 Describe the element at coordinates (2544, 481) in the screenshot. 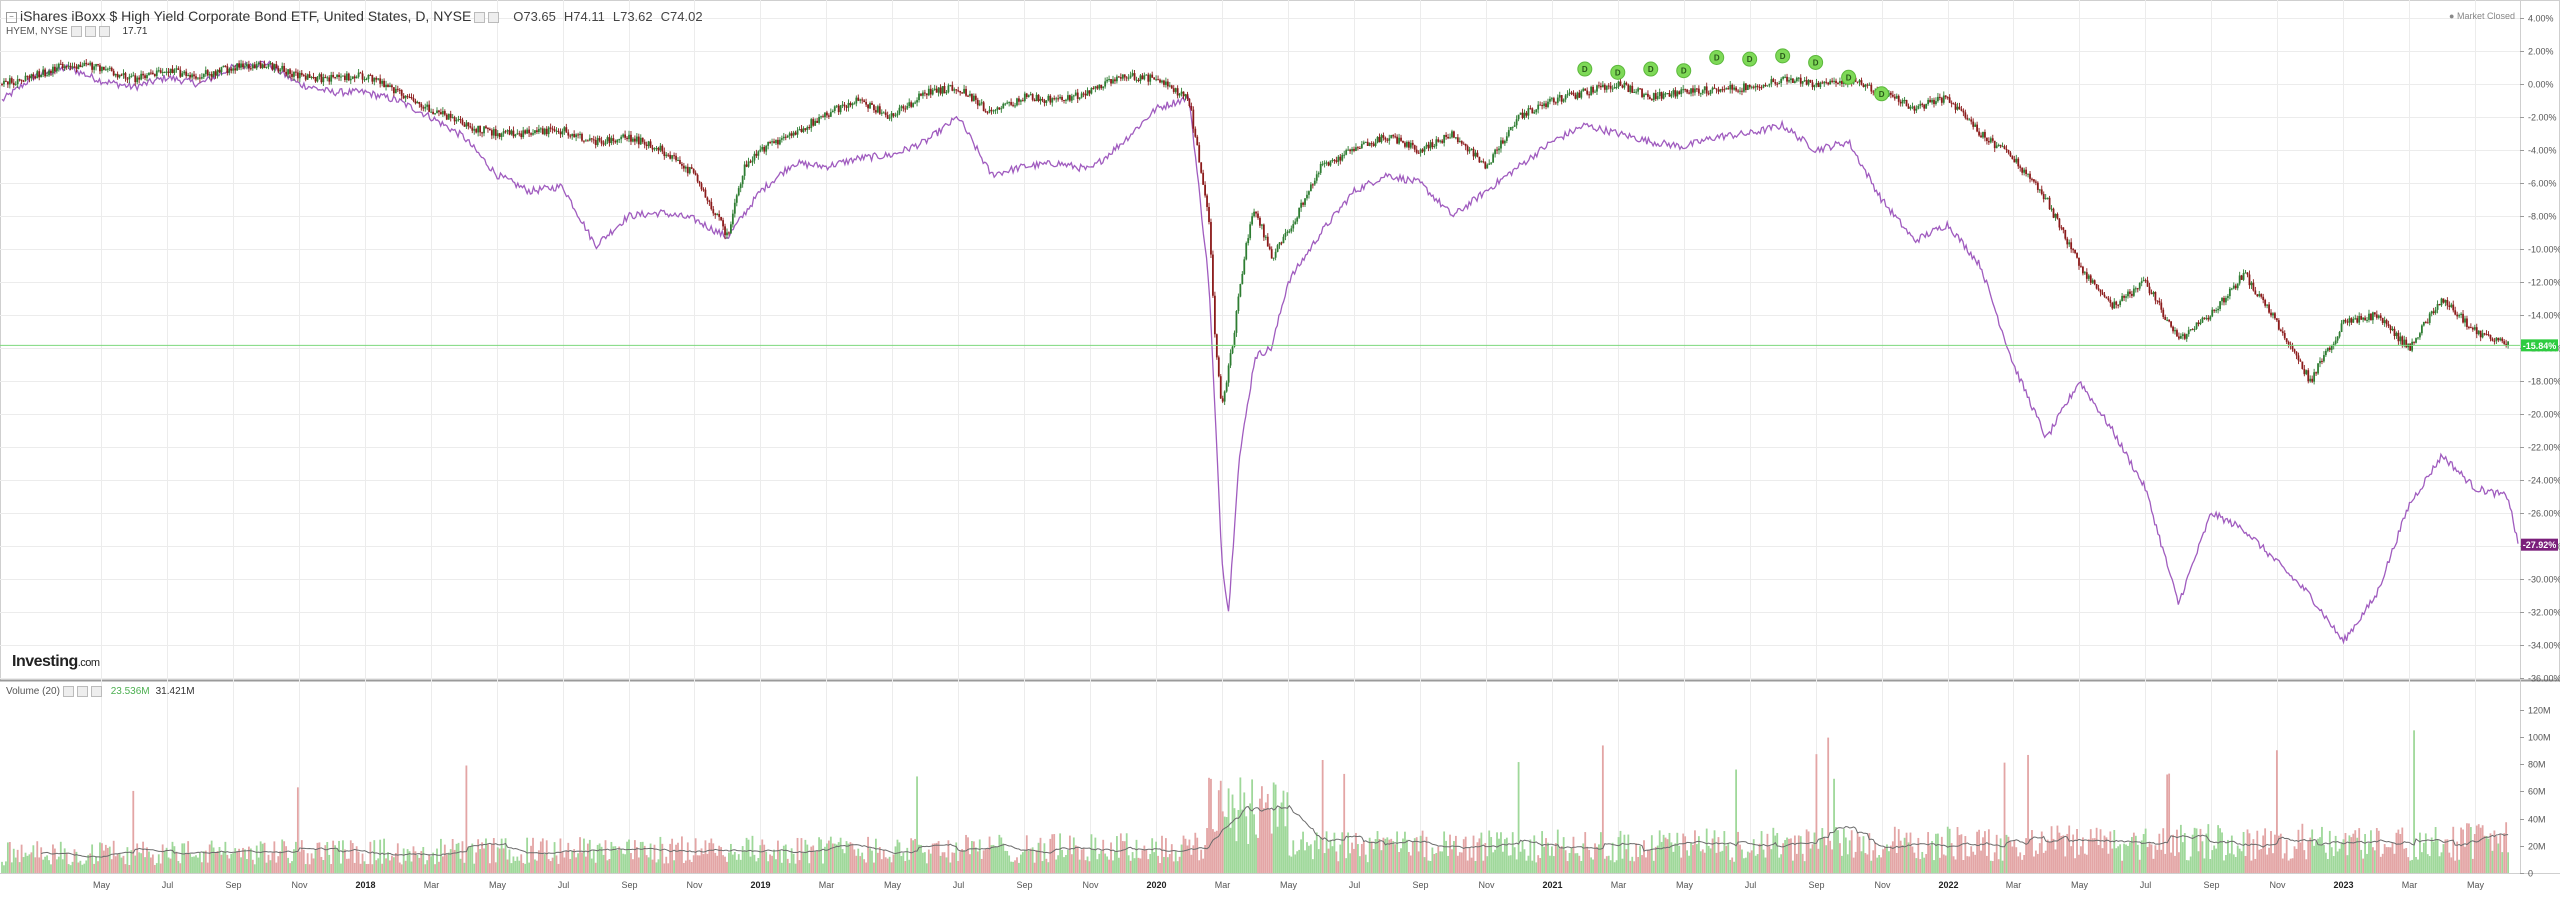

I see `y-tick-label: -24.00%` at that location.